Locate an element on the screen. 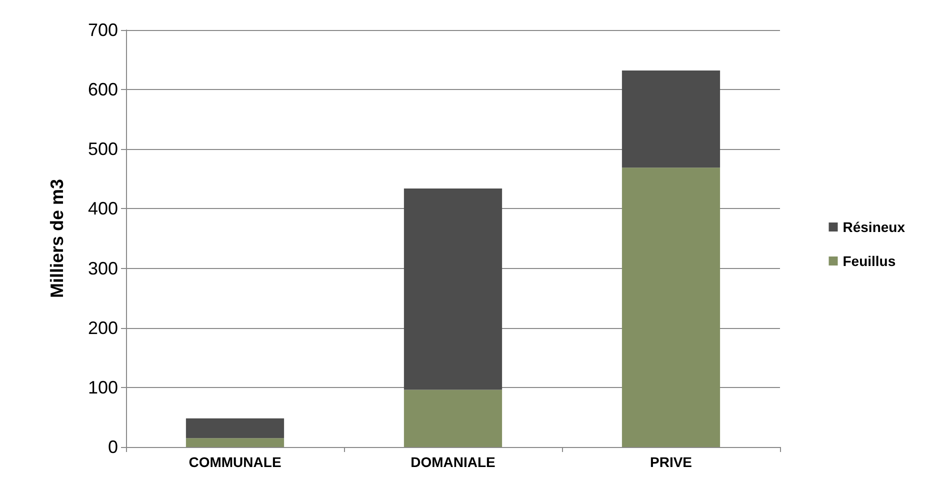  legend-label: Résineux is located at coordinates (874, 227).